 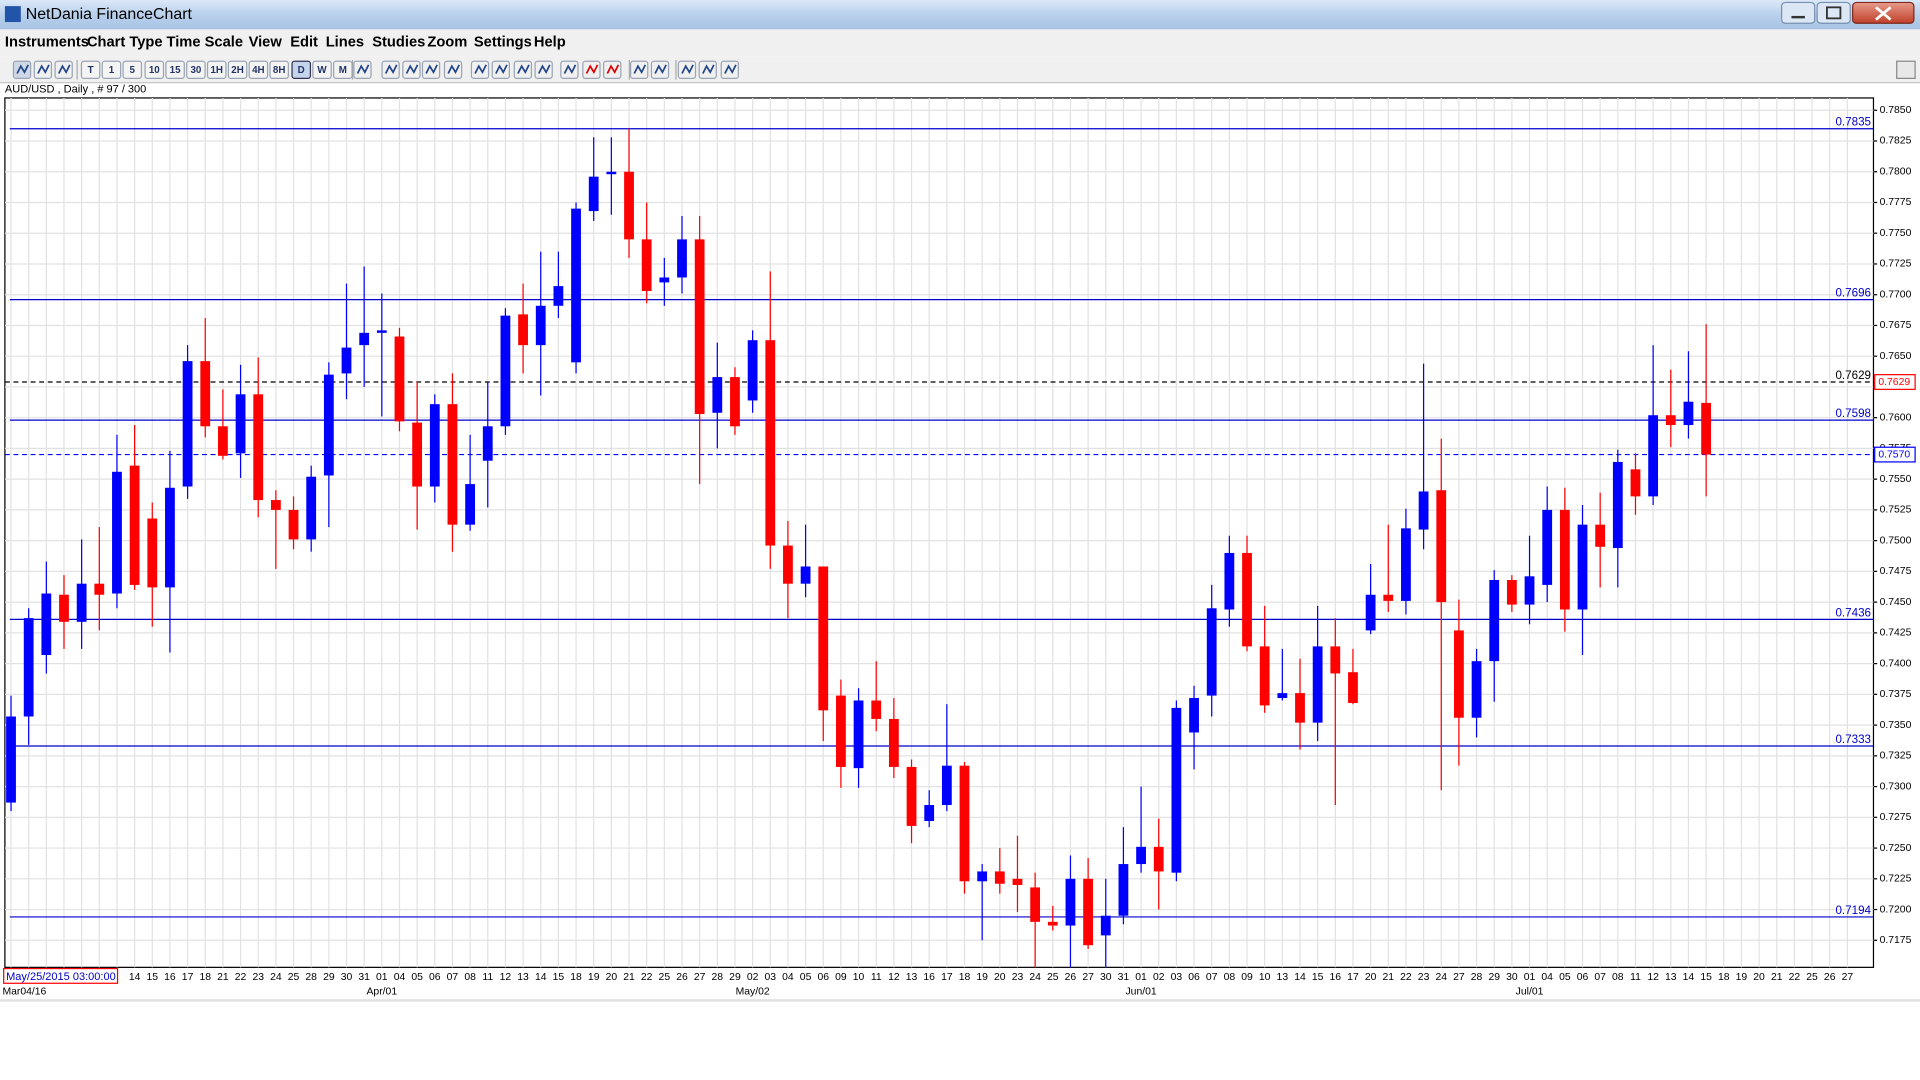 What do you see at coordinates (1906, 69) in the screenshot?
I see `panel-button` at bounding box center [1906, 69].